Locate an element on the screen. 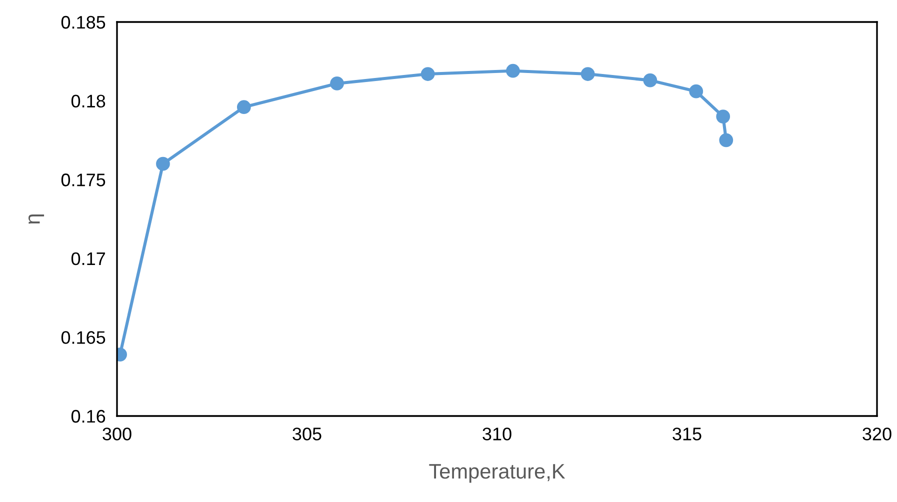 Image resolution: width=897 pixels, height=502 pixels. y-tick-label: 0.175 is located at coordinates (83, 180).